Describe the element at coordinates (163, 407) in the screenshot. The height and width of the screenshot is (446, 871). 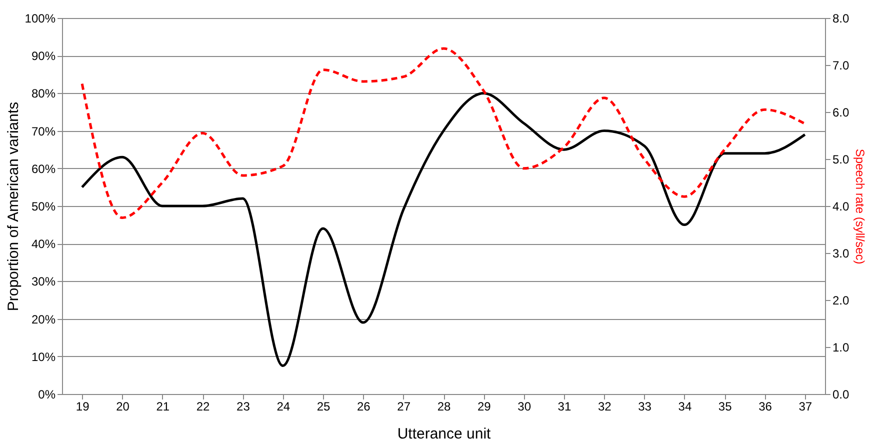
I see `x-tick-label: 21` at that location.